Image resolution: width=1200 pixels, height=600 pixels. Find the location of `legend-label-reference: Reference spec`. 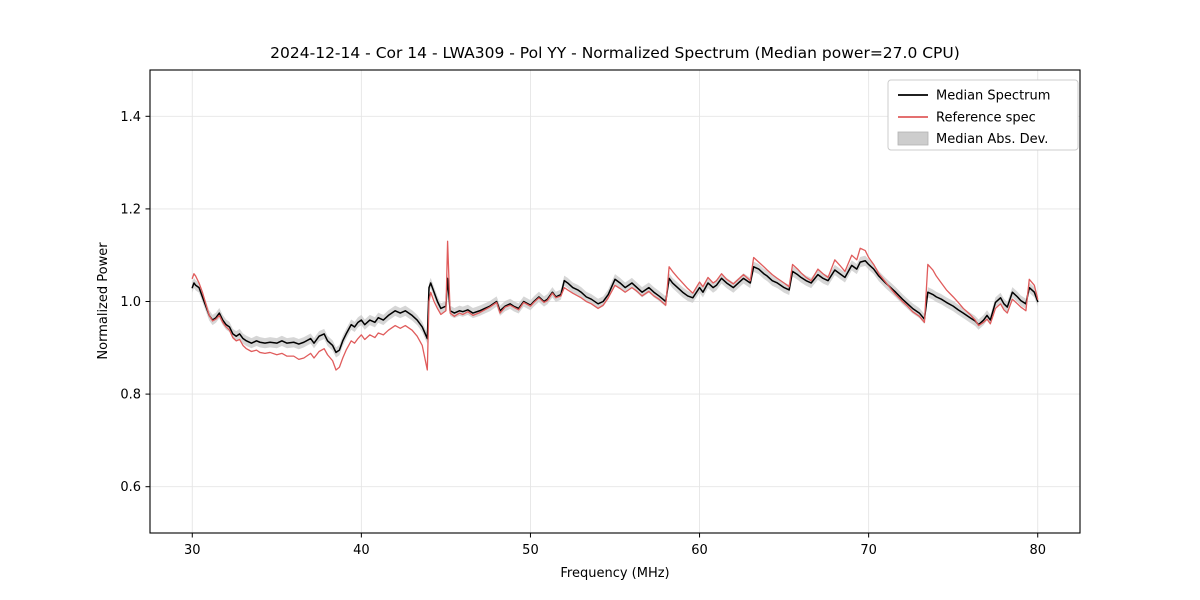

legend-label-reference: Reference spec is located at coordinates (986, 118).